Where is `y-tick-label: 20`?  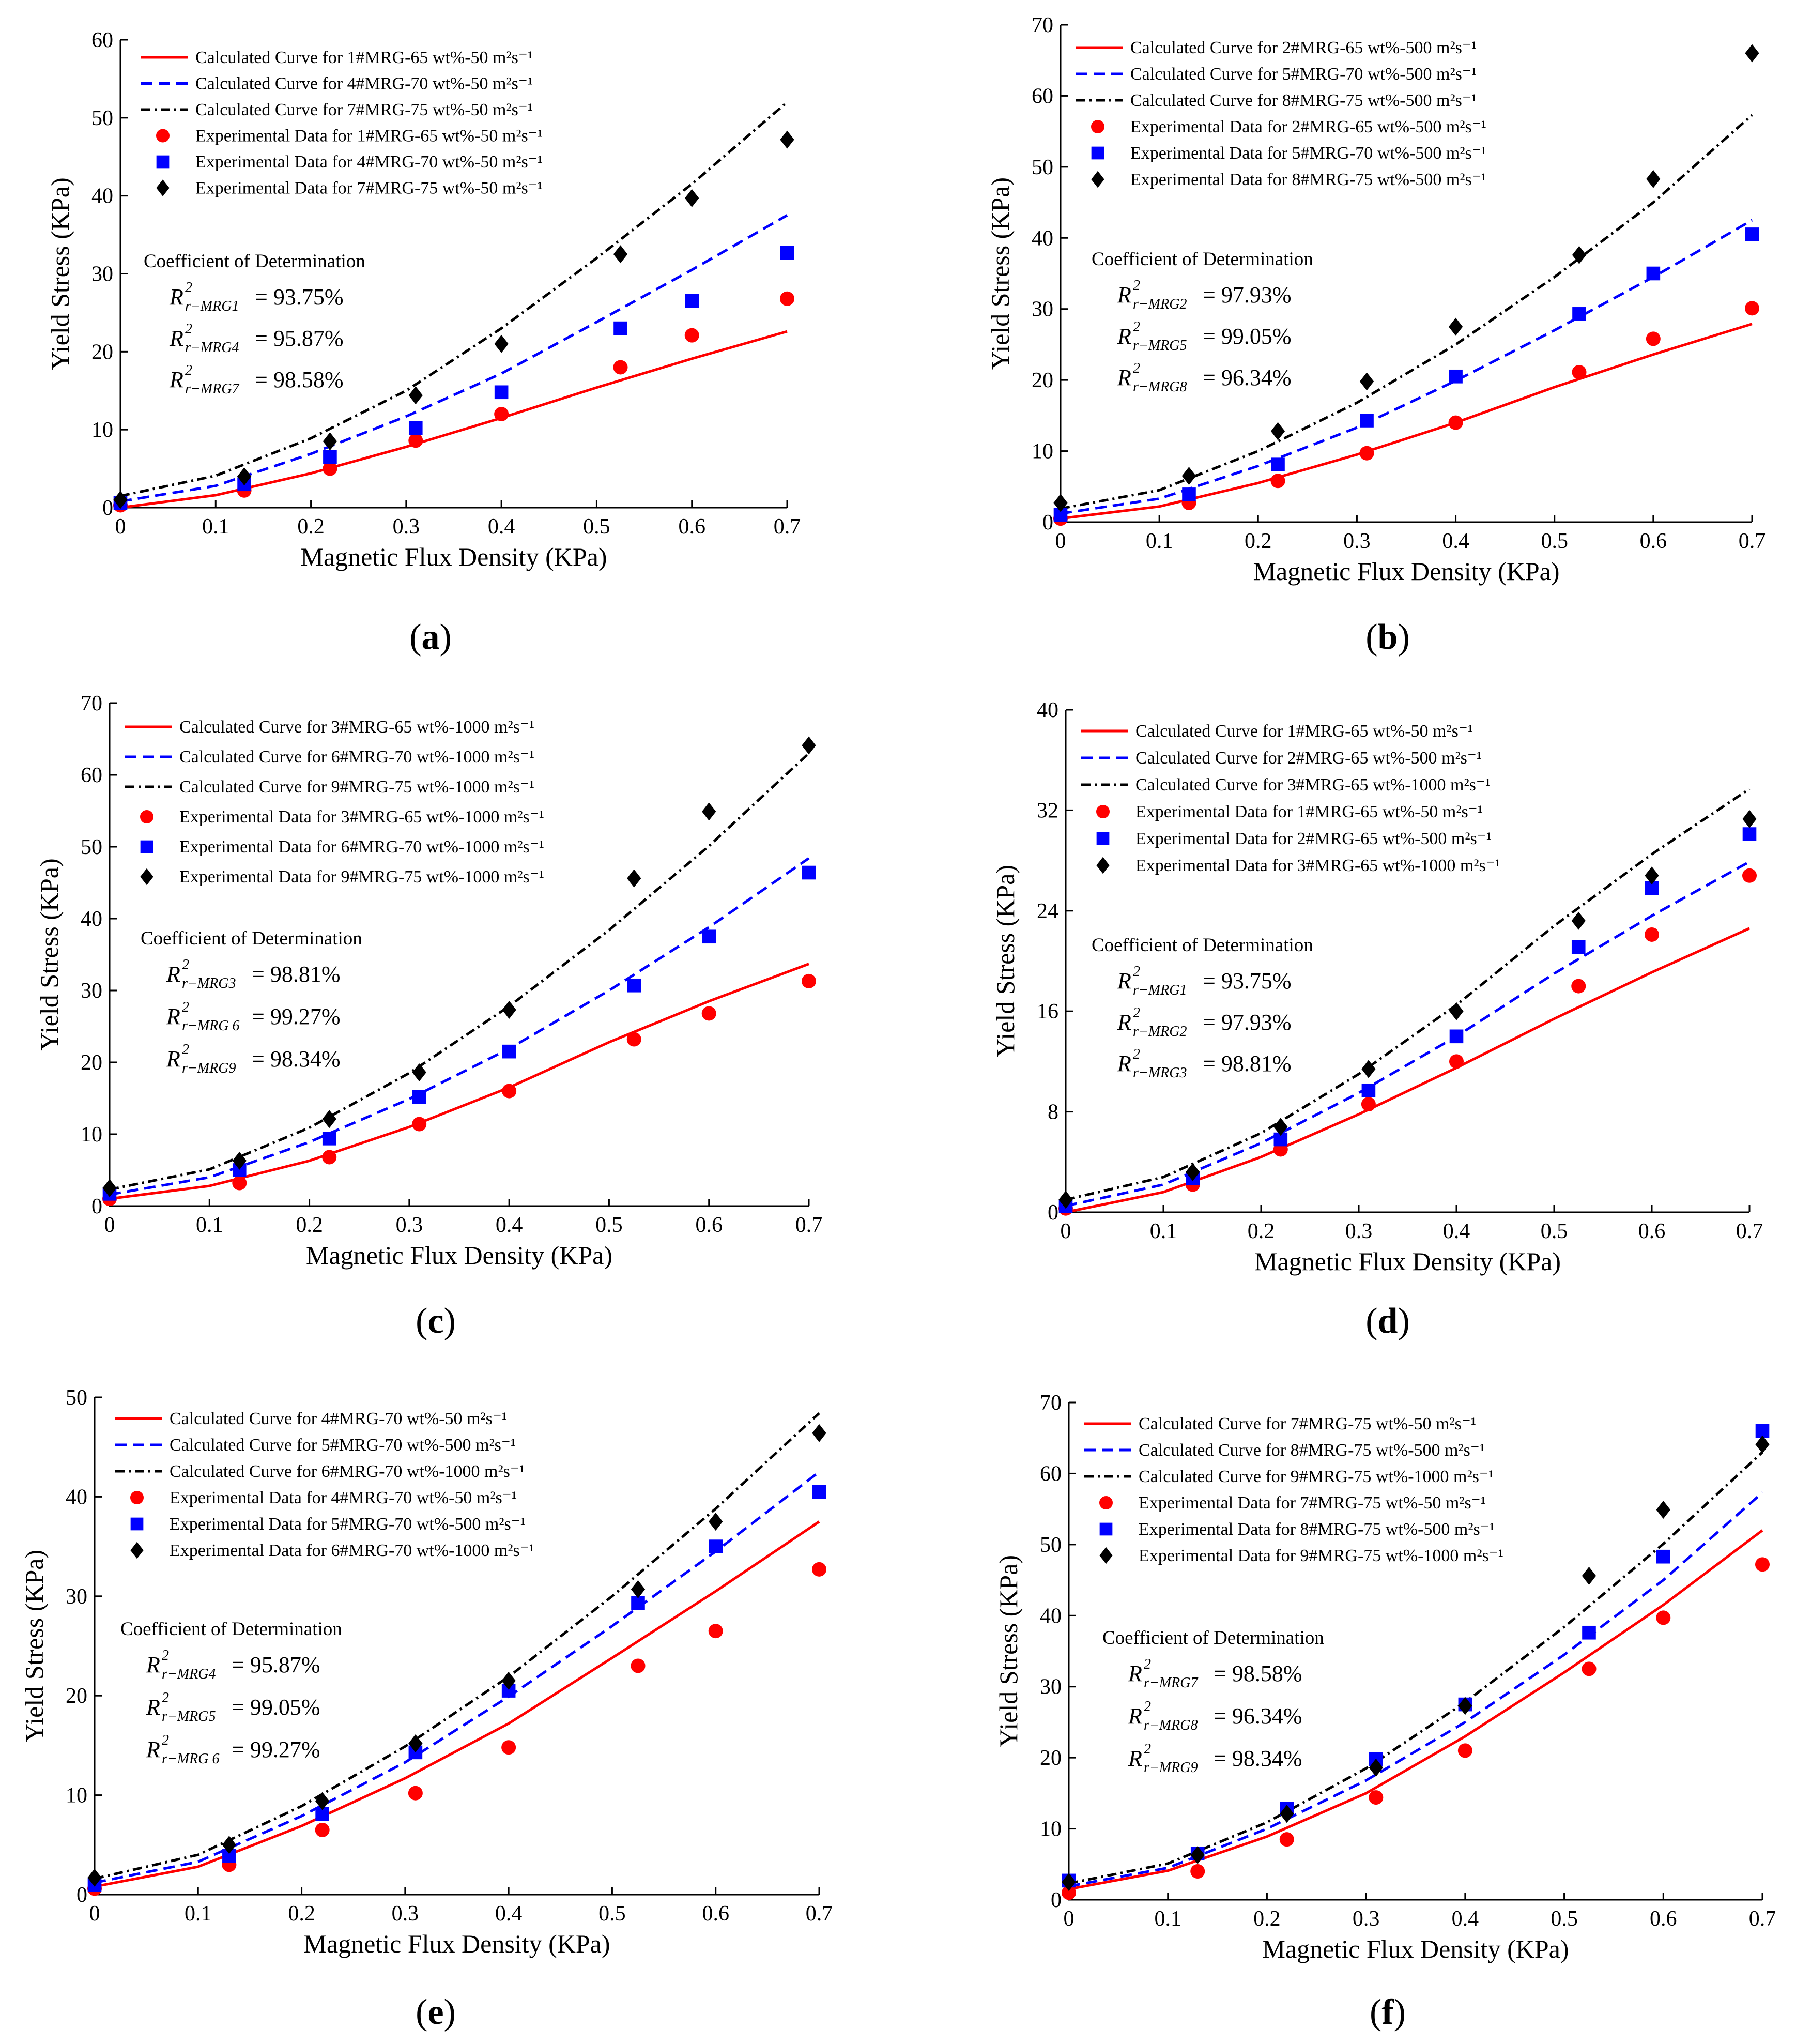
y-tick-label: 20 is located at coordinates (77, 1696).